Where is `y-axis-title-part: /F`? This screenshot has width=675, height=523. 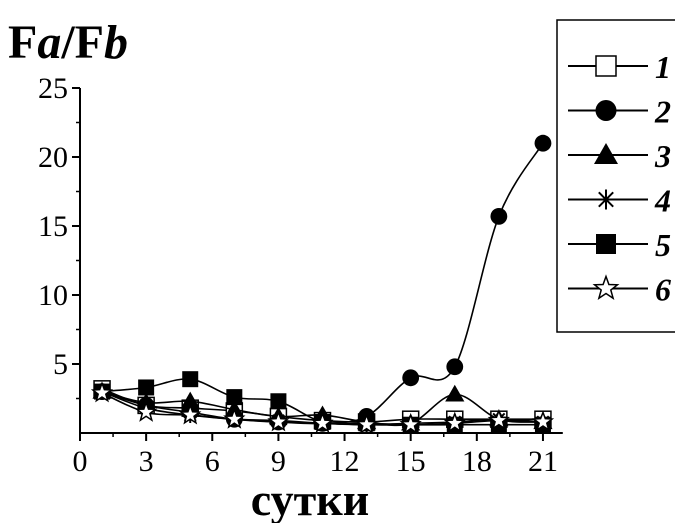 y-axis-title-part: /F is located at coordinates (82, 42).